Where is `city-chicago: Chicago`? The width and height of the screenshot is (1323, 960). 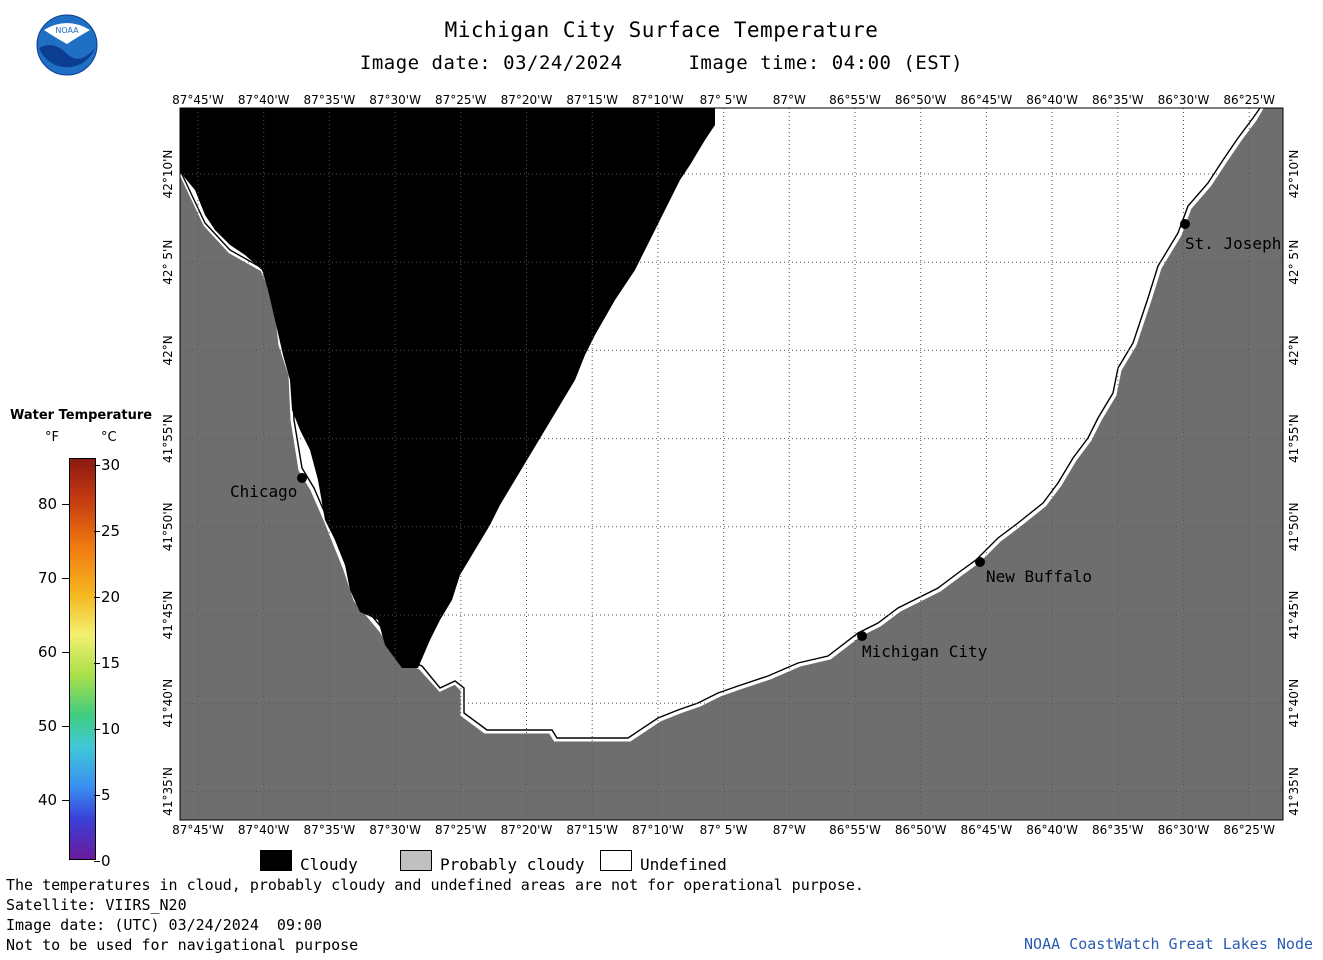 city-chicago: Chicago is located at coordinates (268, 487).